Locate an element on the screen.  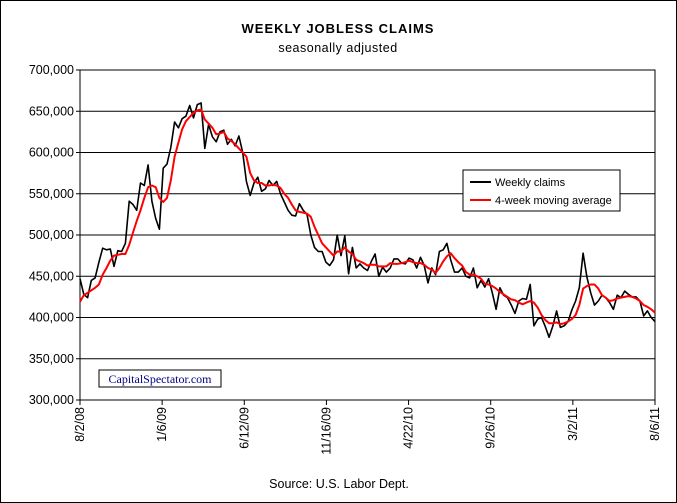
y-tick-label: 500,000 is located at coordinates (51, 235).